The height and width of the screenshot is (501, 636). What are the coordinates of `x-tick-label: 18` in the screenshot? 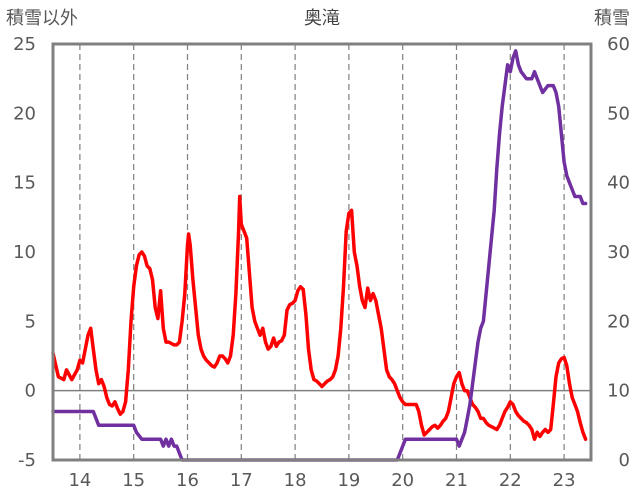 It's located at (295, 480).